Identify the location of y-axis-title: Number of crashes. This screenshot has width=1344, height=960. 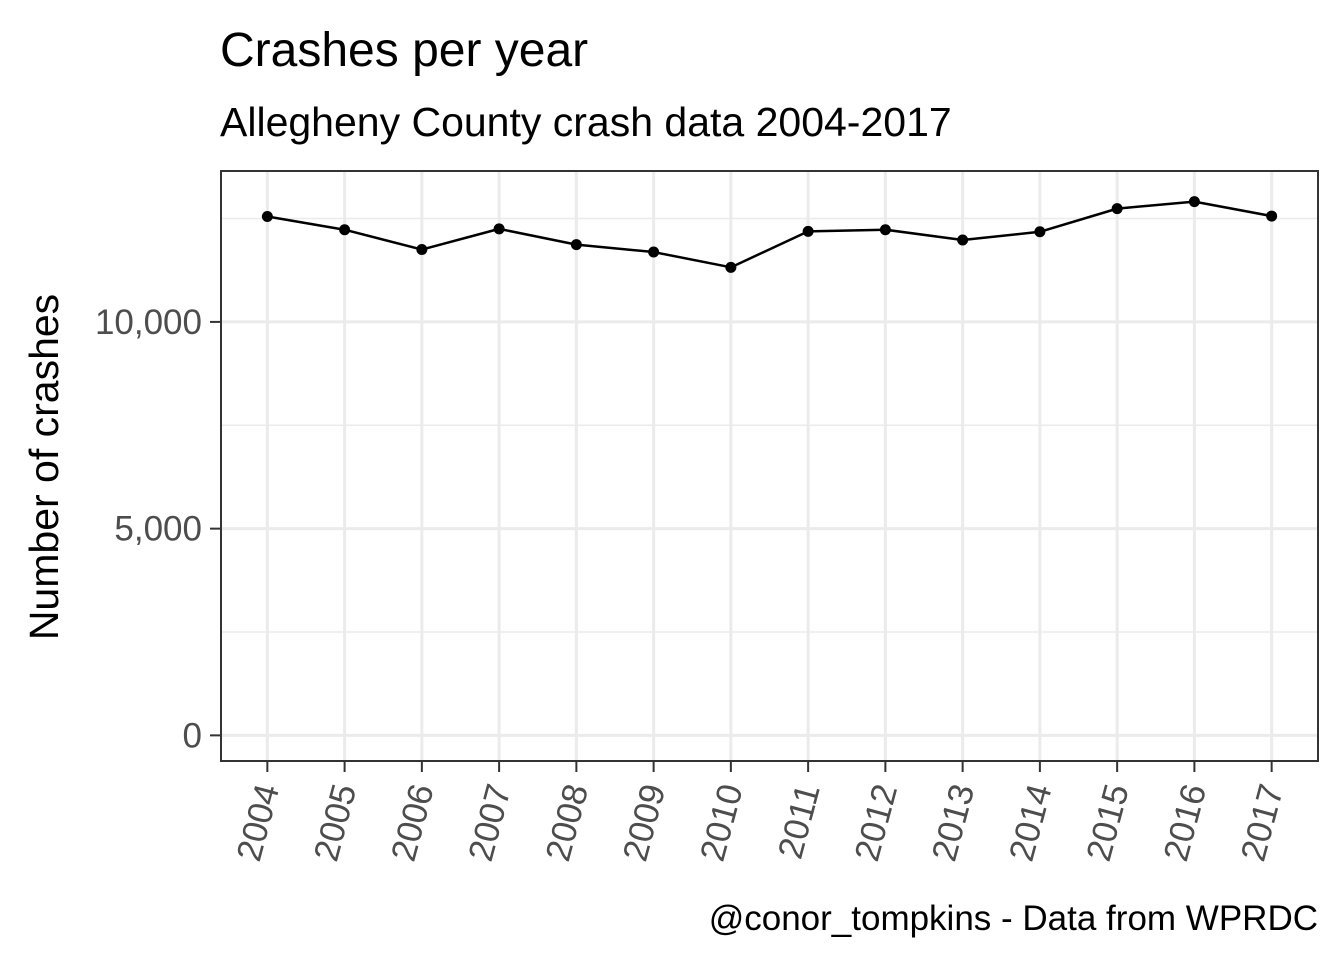
(44, 467).